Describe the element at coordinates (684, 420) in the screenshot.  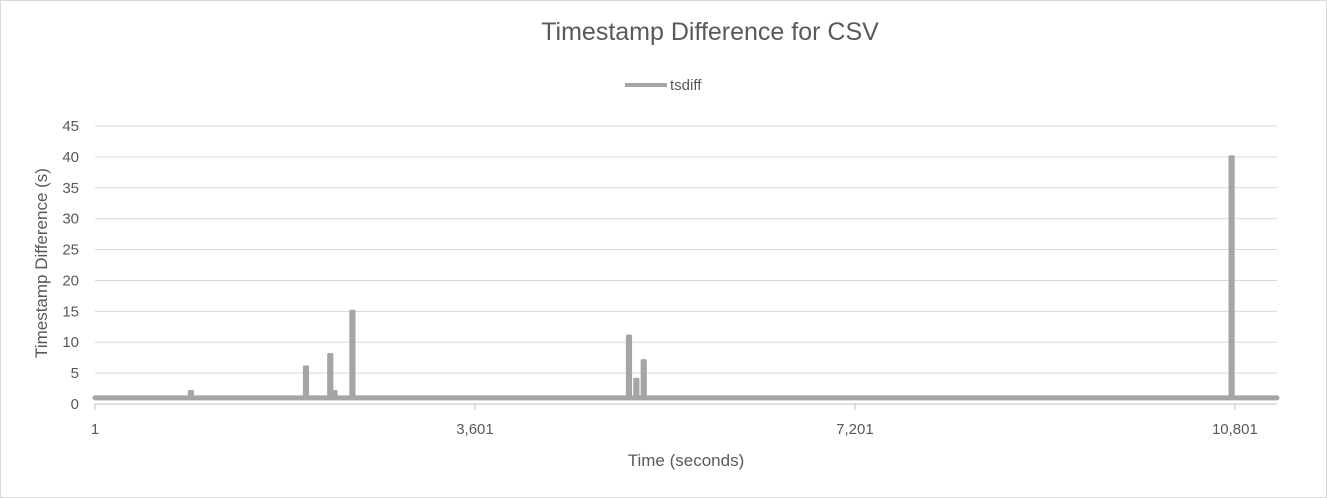
I see `x-axis: 1 3,601 7,201 10,801` at that location.